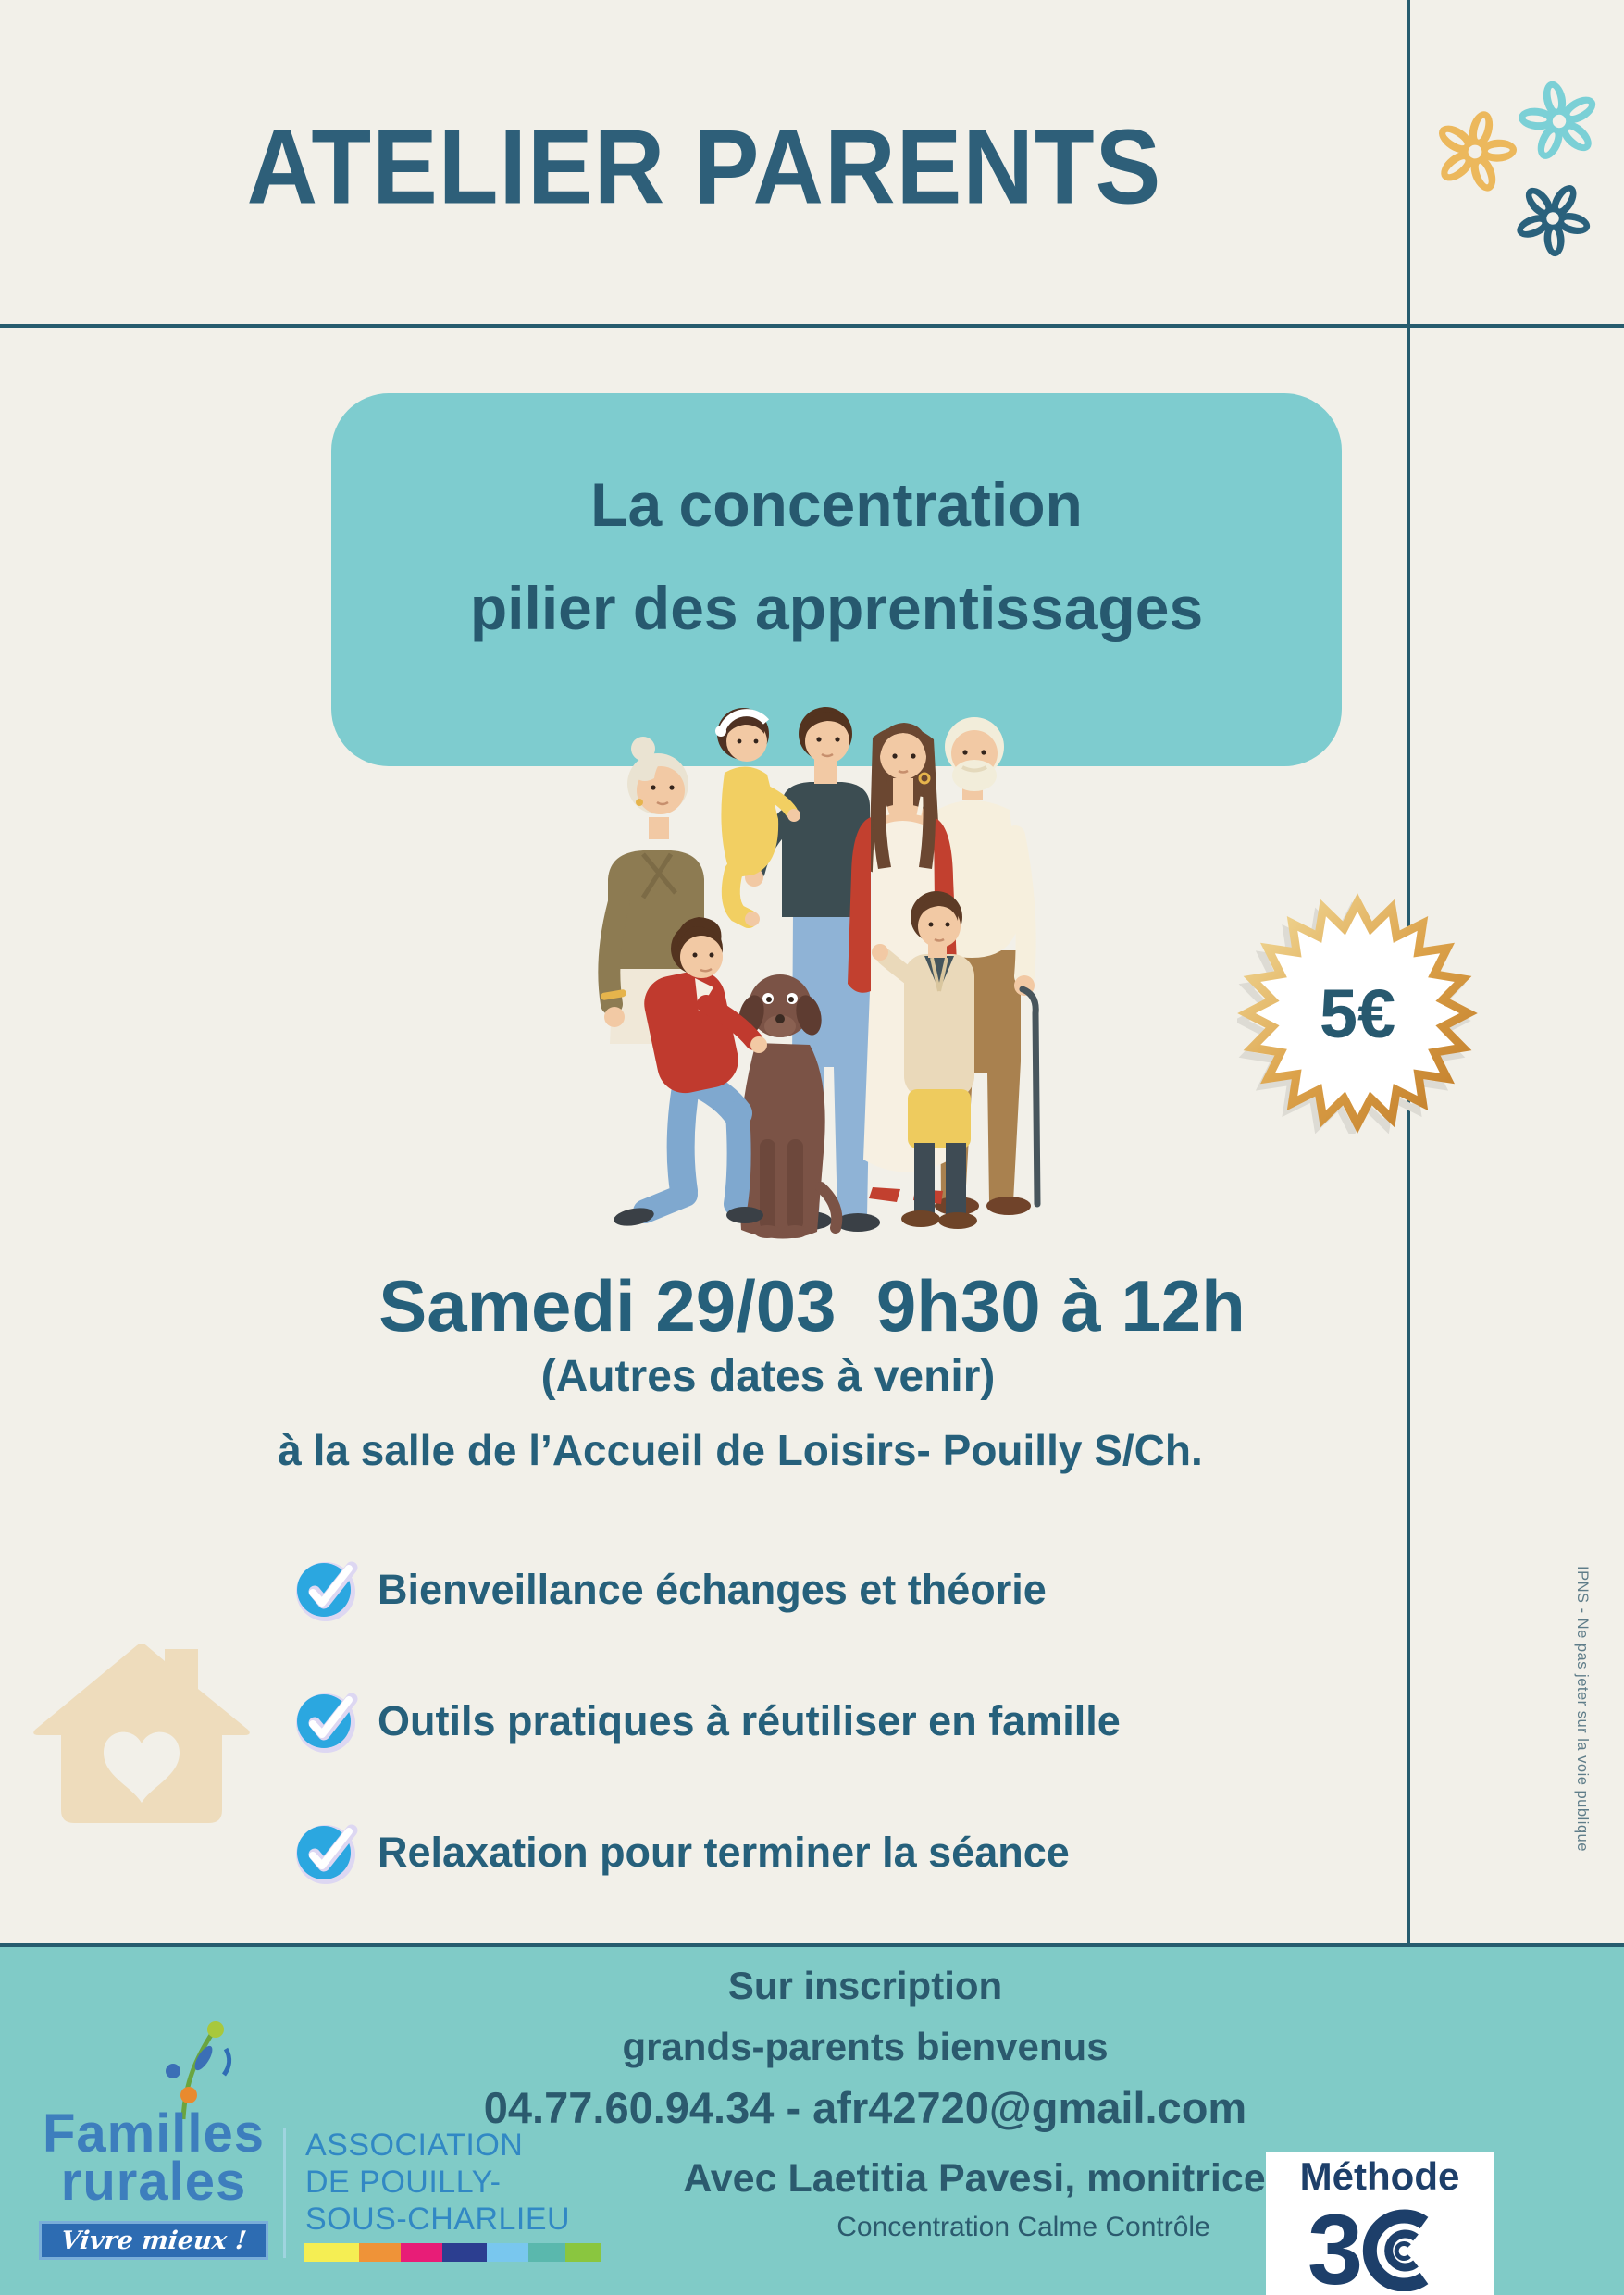 Image resolution: width=1624 pixels, height=2295 pixels. I want to click on animator-subtitle: Concentration Calme Contrôle, so click(1023, 2227).